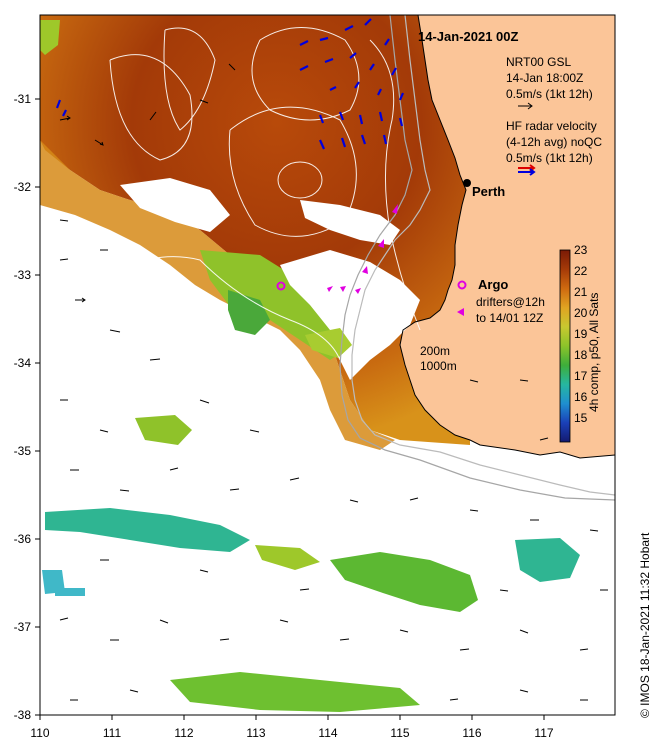 The width and height of the screenshot is (659, 750). Describe the element at coordinates (23, 539) in the screenshot. I see `y-tick-label: -36` at that location.